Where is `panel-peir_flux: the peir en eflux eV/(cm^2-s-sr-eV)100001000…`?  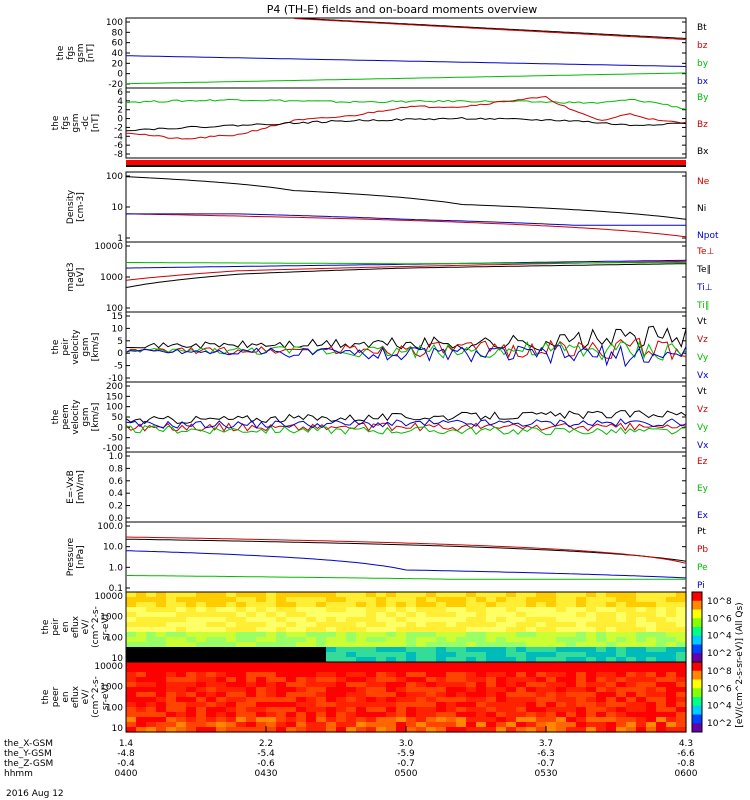 panel-peir_flux: the peir en eflux eV/(cm^2-s-sr-eV)100001000… is located at coordinates (386, 627).